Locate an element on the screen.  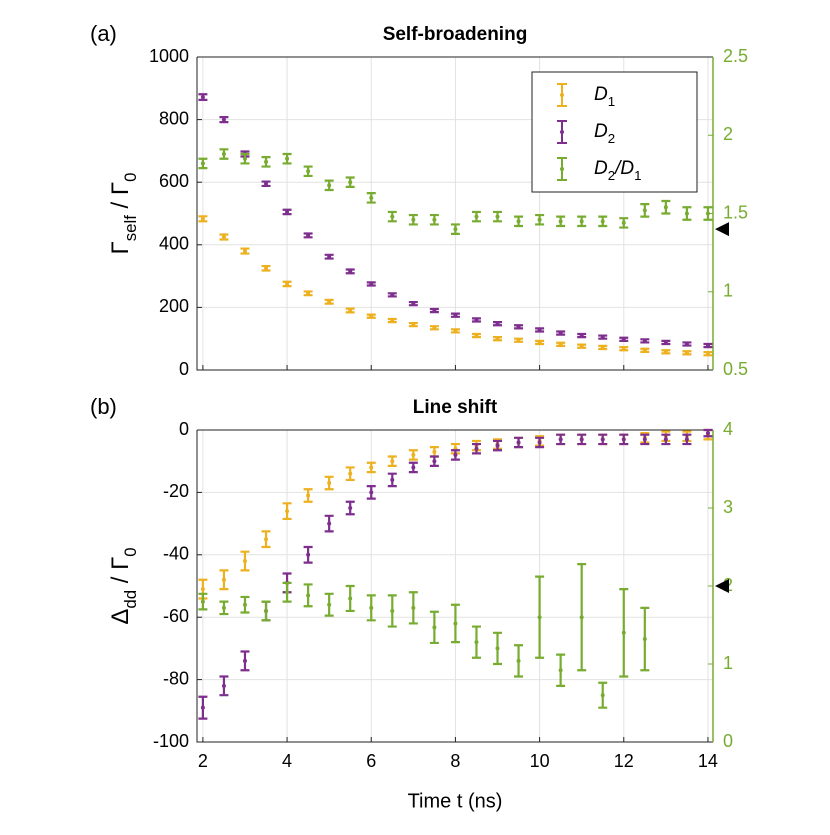
y-tick-label: 200 is located at coordinates (174, 306).